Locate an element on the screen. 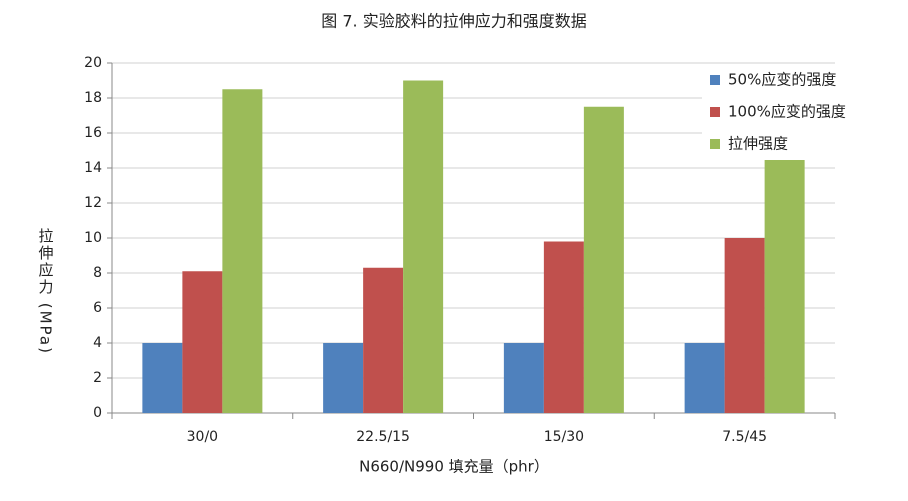 The width and height of the screenshot is (908, 501). x-tick-label: 15/30 is located at coordinates (564, 437).